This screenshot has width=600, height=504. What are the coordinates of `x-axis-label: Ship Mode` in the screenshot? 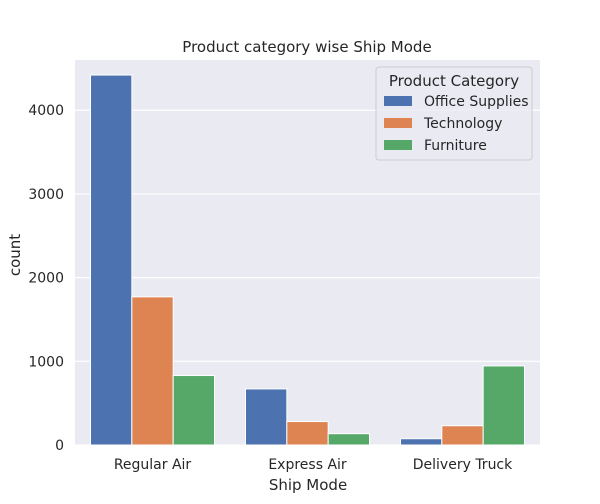 It's located at (308, 485).